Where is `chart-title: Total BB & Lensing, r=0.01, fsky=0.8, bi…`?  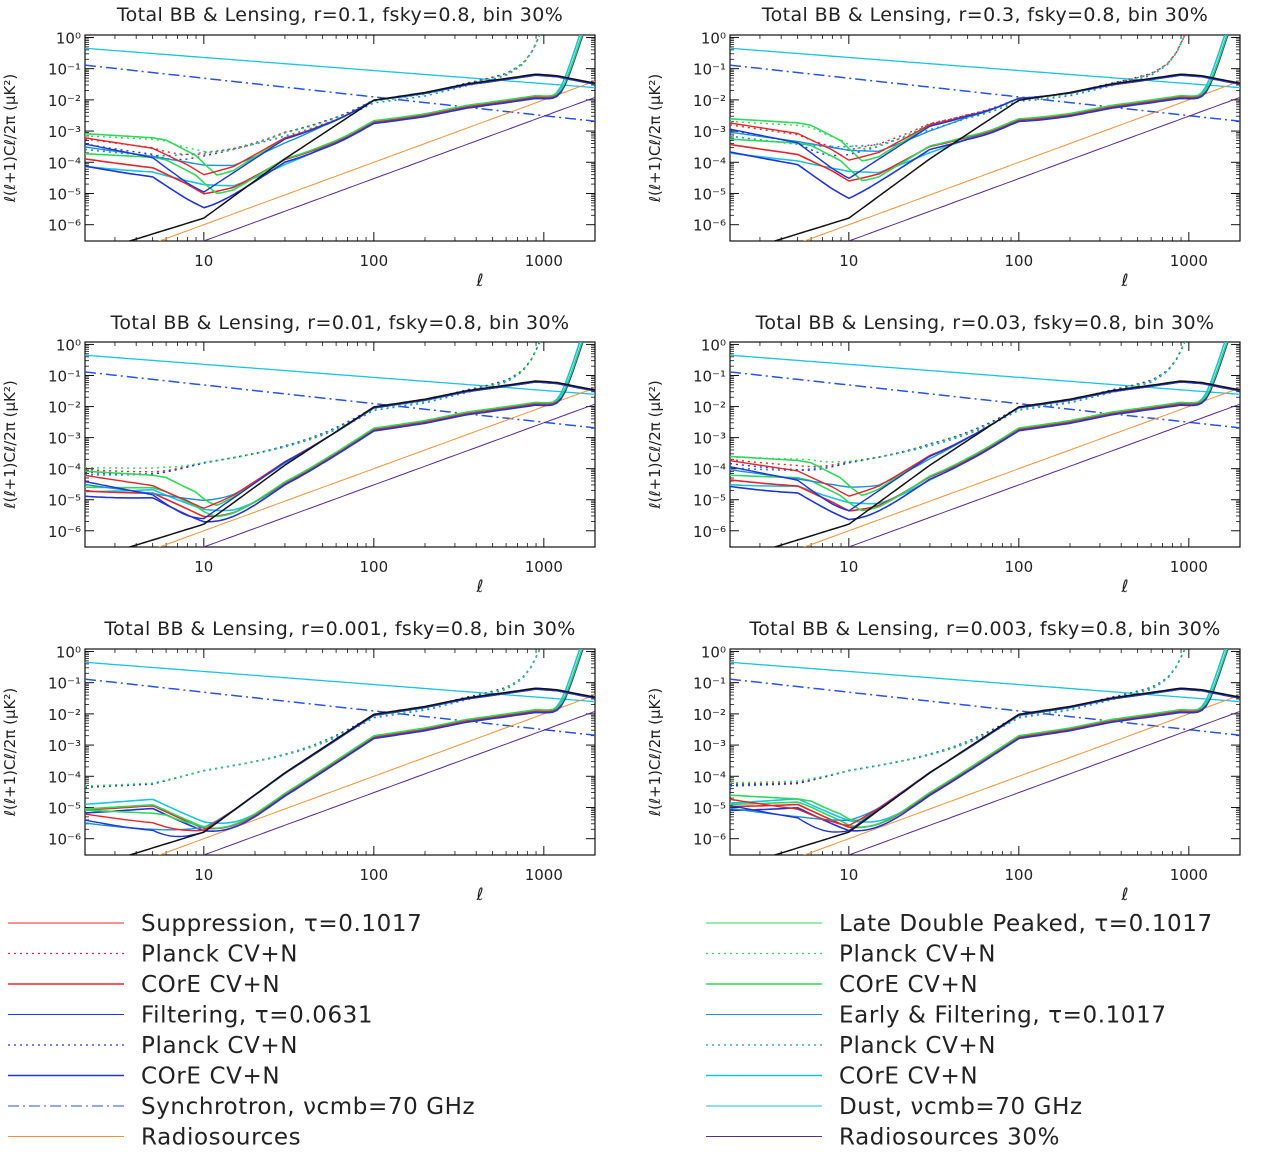 chart-title: Total BB & Lensing, r=0.01, fsky=0.8, bi… is located at coordinates (340, 323).